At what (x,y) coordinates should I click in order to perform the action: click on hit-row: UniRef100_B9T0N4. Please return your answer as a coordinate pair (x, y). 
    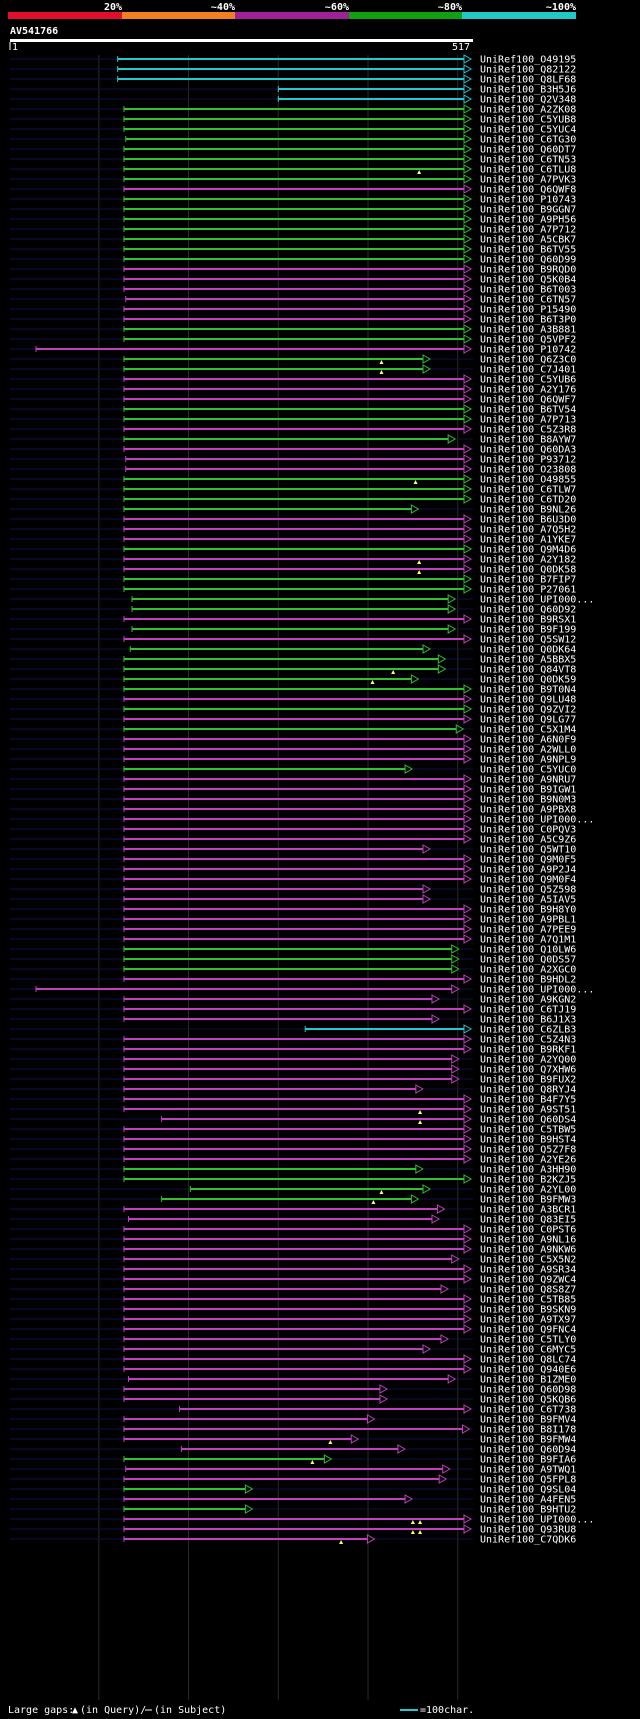
    Looking at the image, I should click on (293, 690).